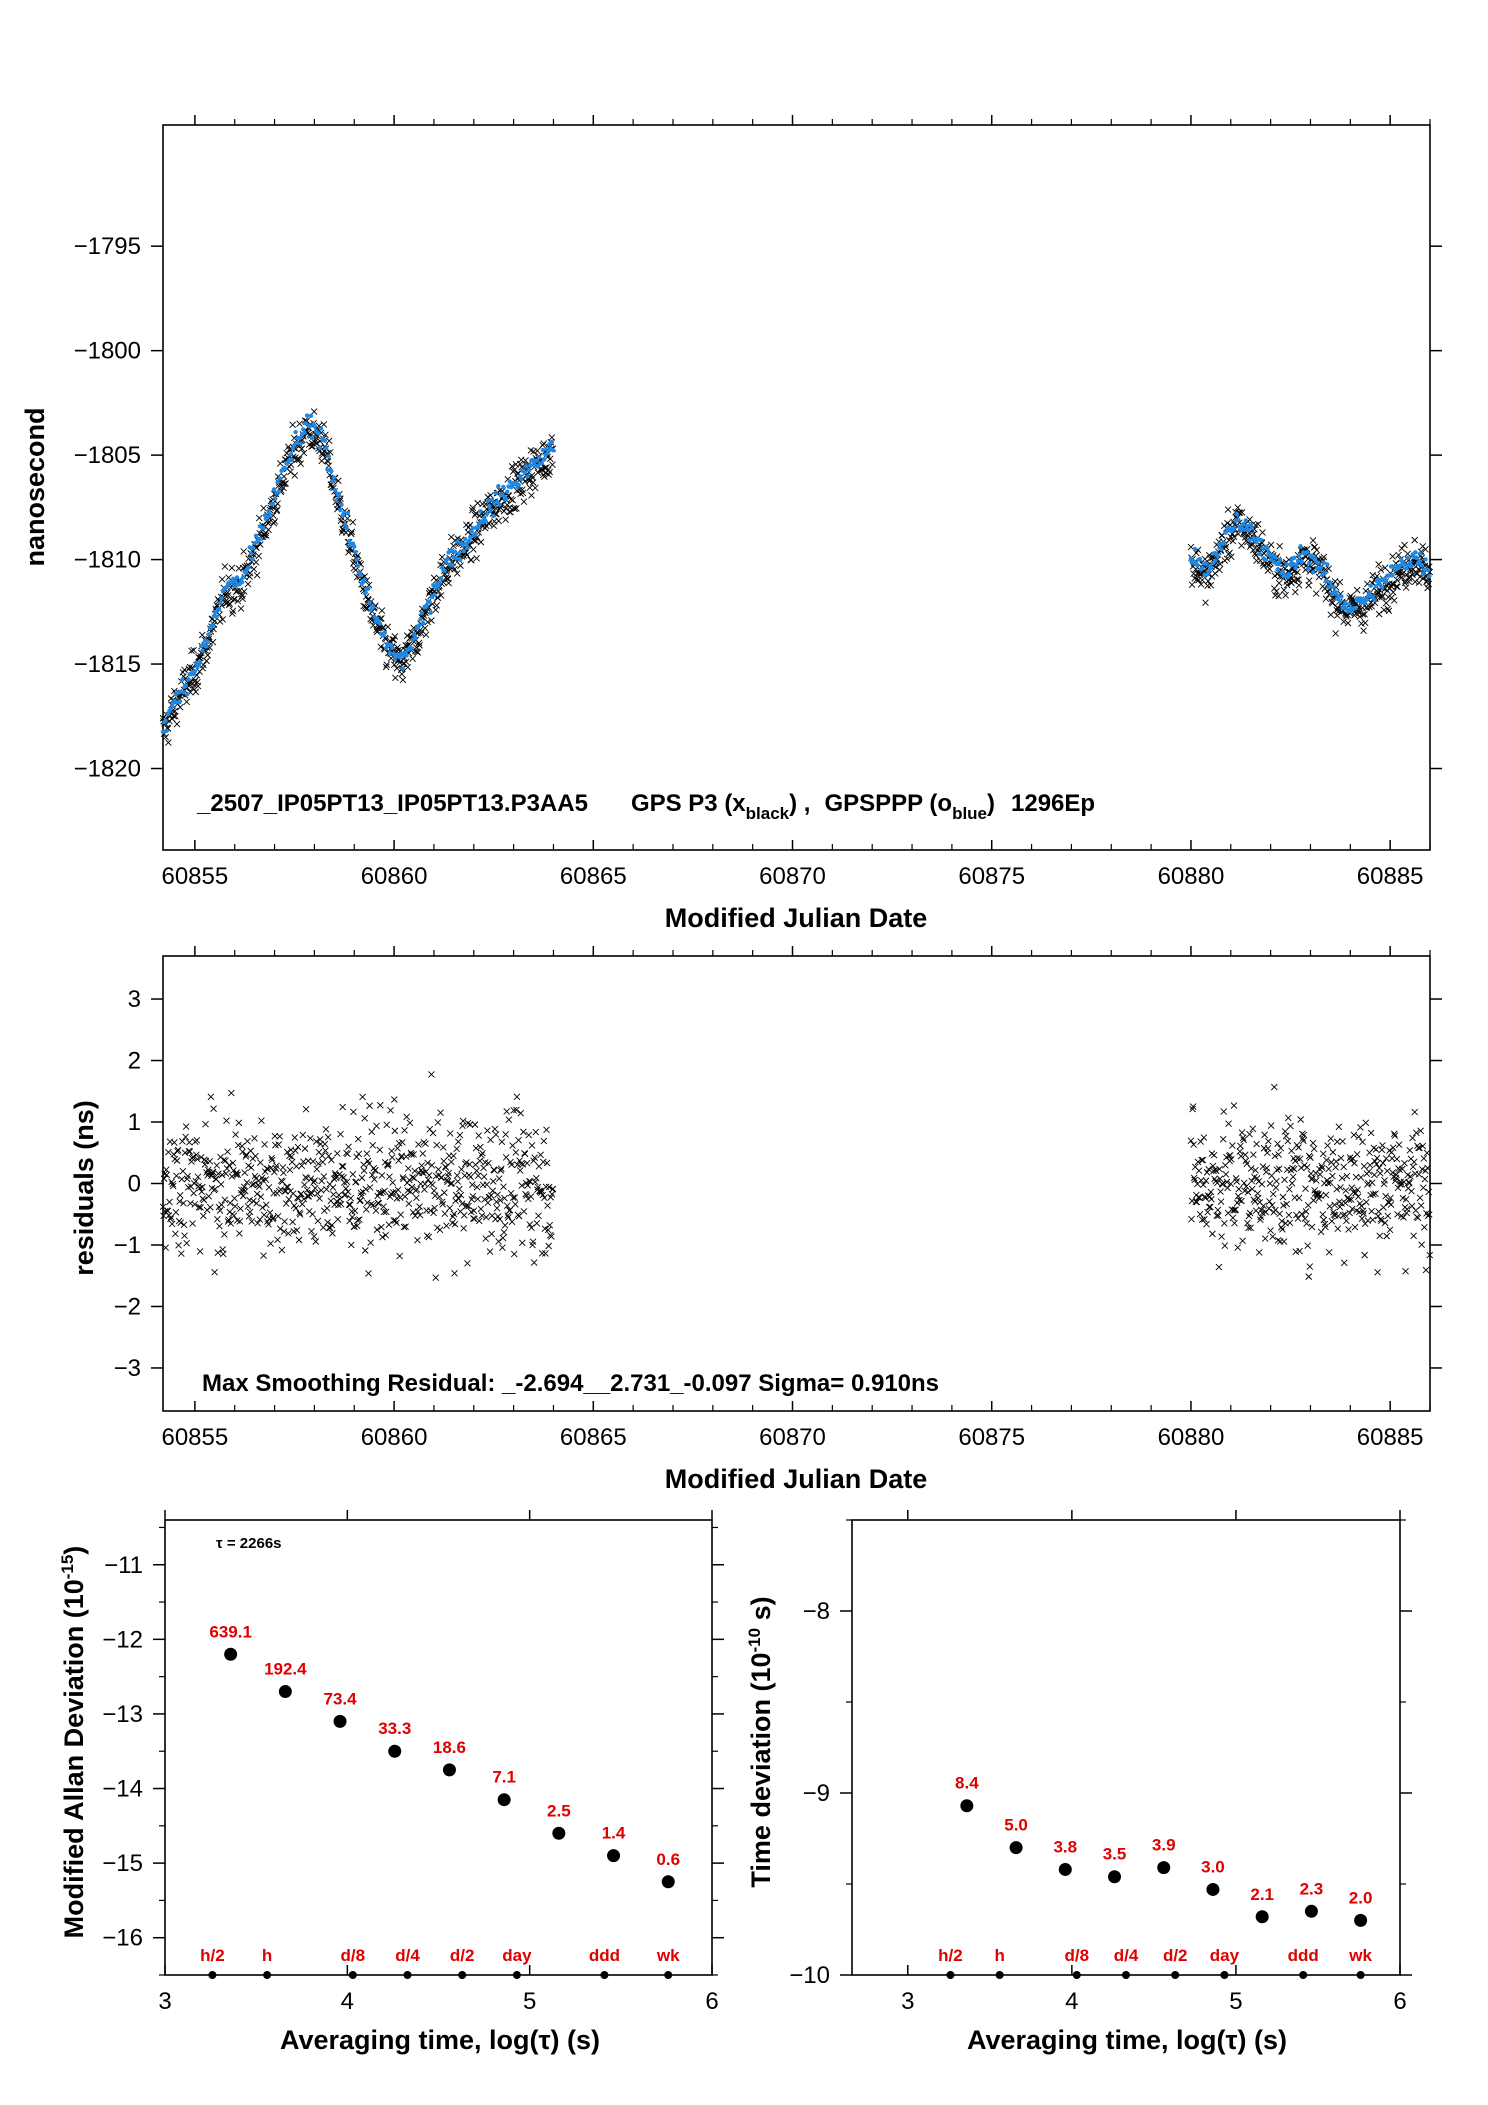 The image size is (1488, 2105). What do you see at coordinates (212, 1955) in the screenshot?
I see `time-marker-label: h/2` at bounding box center [212, 1955].